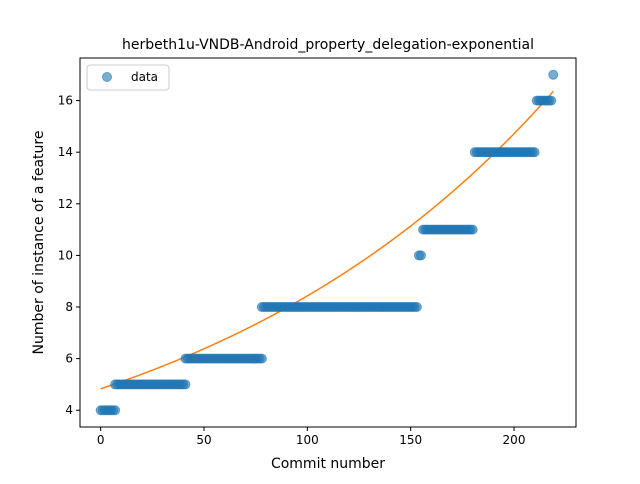  I want to click on x-axis-label: Commit number, so click(328, 464).